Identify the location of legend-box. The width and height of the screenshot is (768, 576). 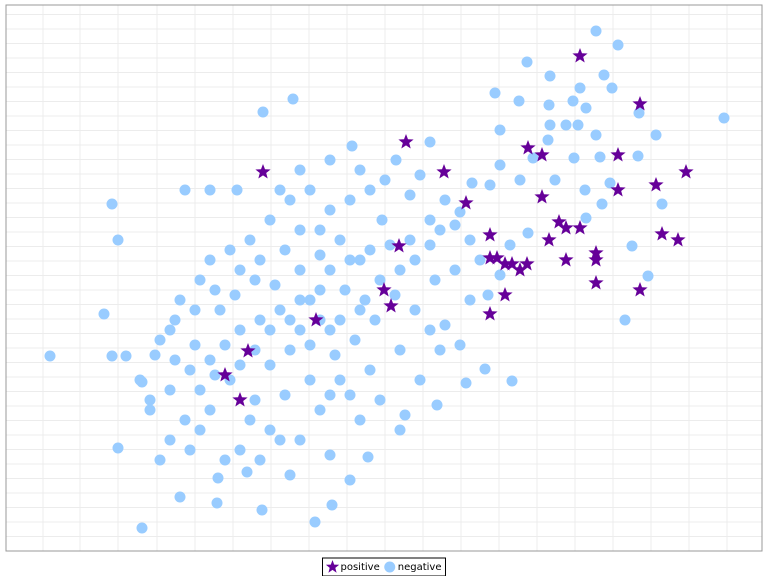
(384, 566).